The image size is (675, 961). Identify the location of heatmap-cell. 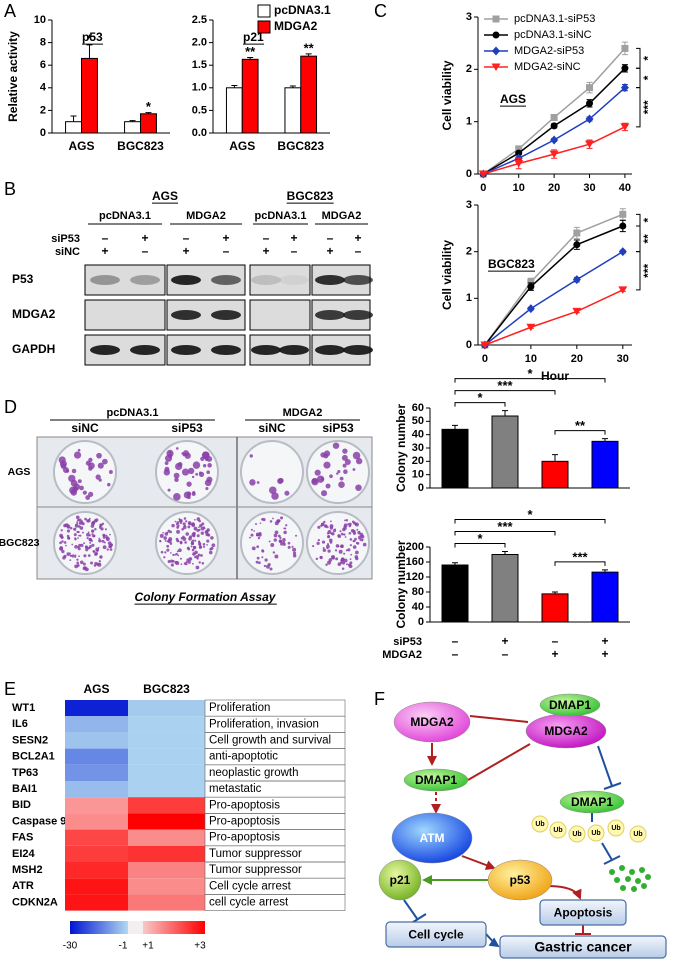
(166, 821).